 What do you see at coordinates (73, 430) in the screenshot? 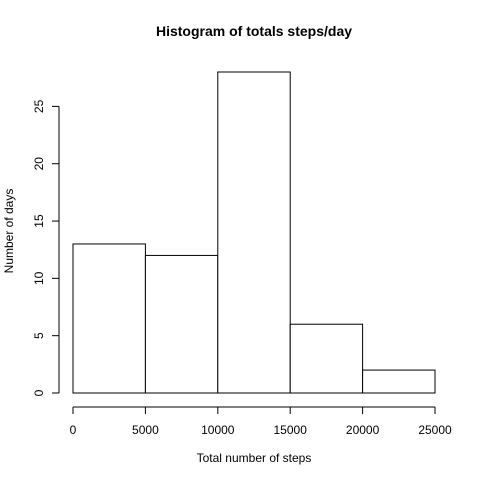
I see `x-tick-label-0: 0` at bounding box center [73, 430].